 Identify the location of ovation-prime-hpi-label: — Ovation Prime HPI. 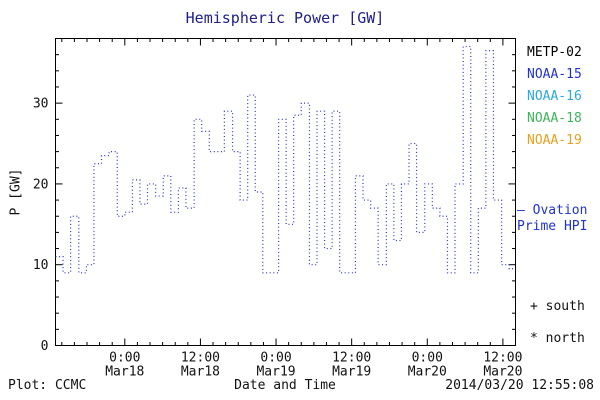
(552, 219).